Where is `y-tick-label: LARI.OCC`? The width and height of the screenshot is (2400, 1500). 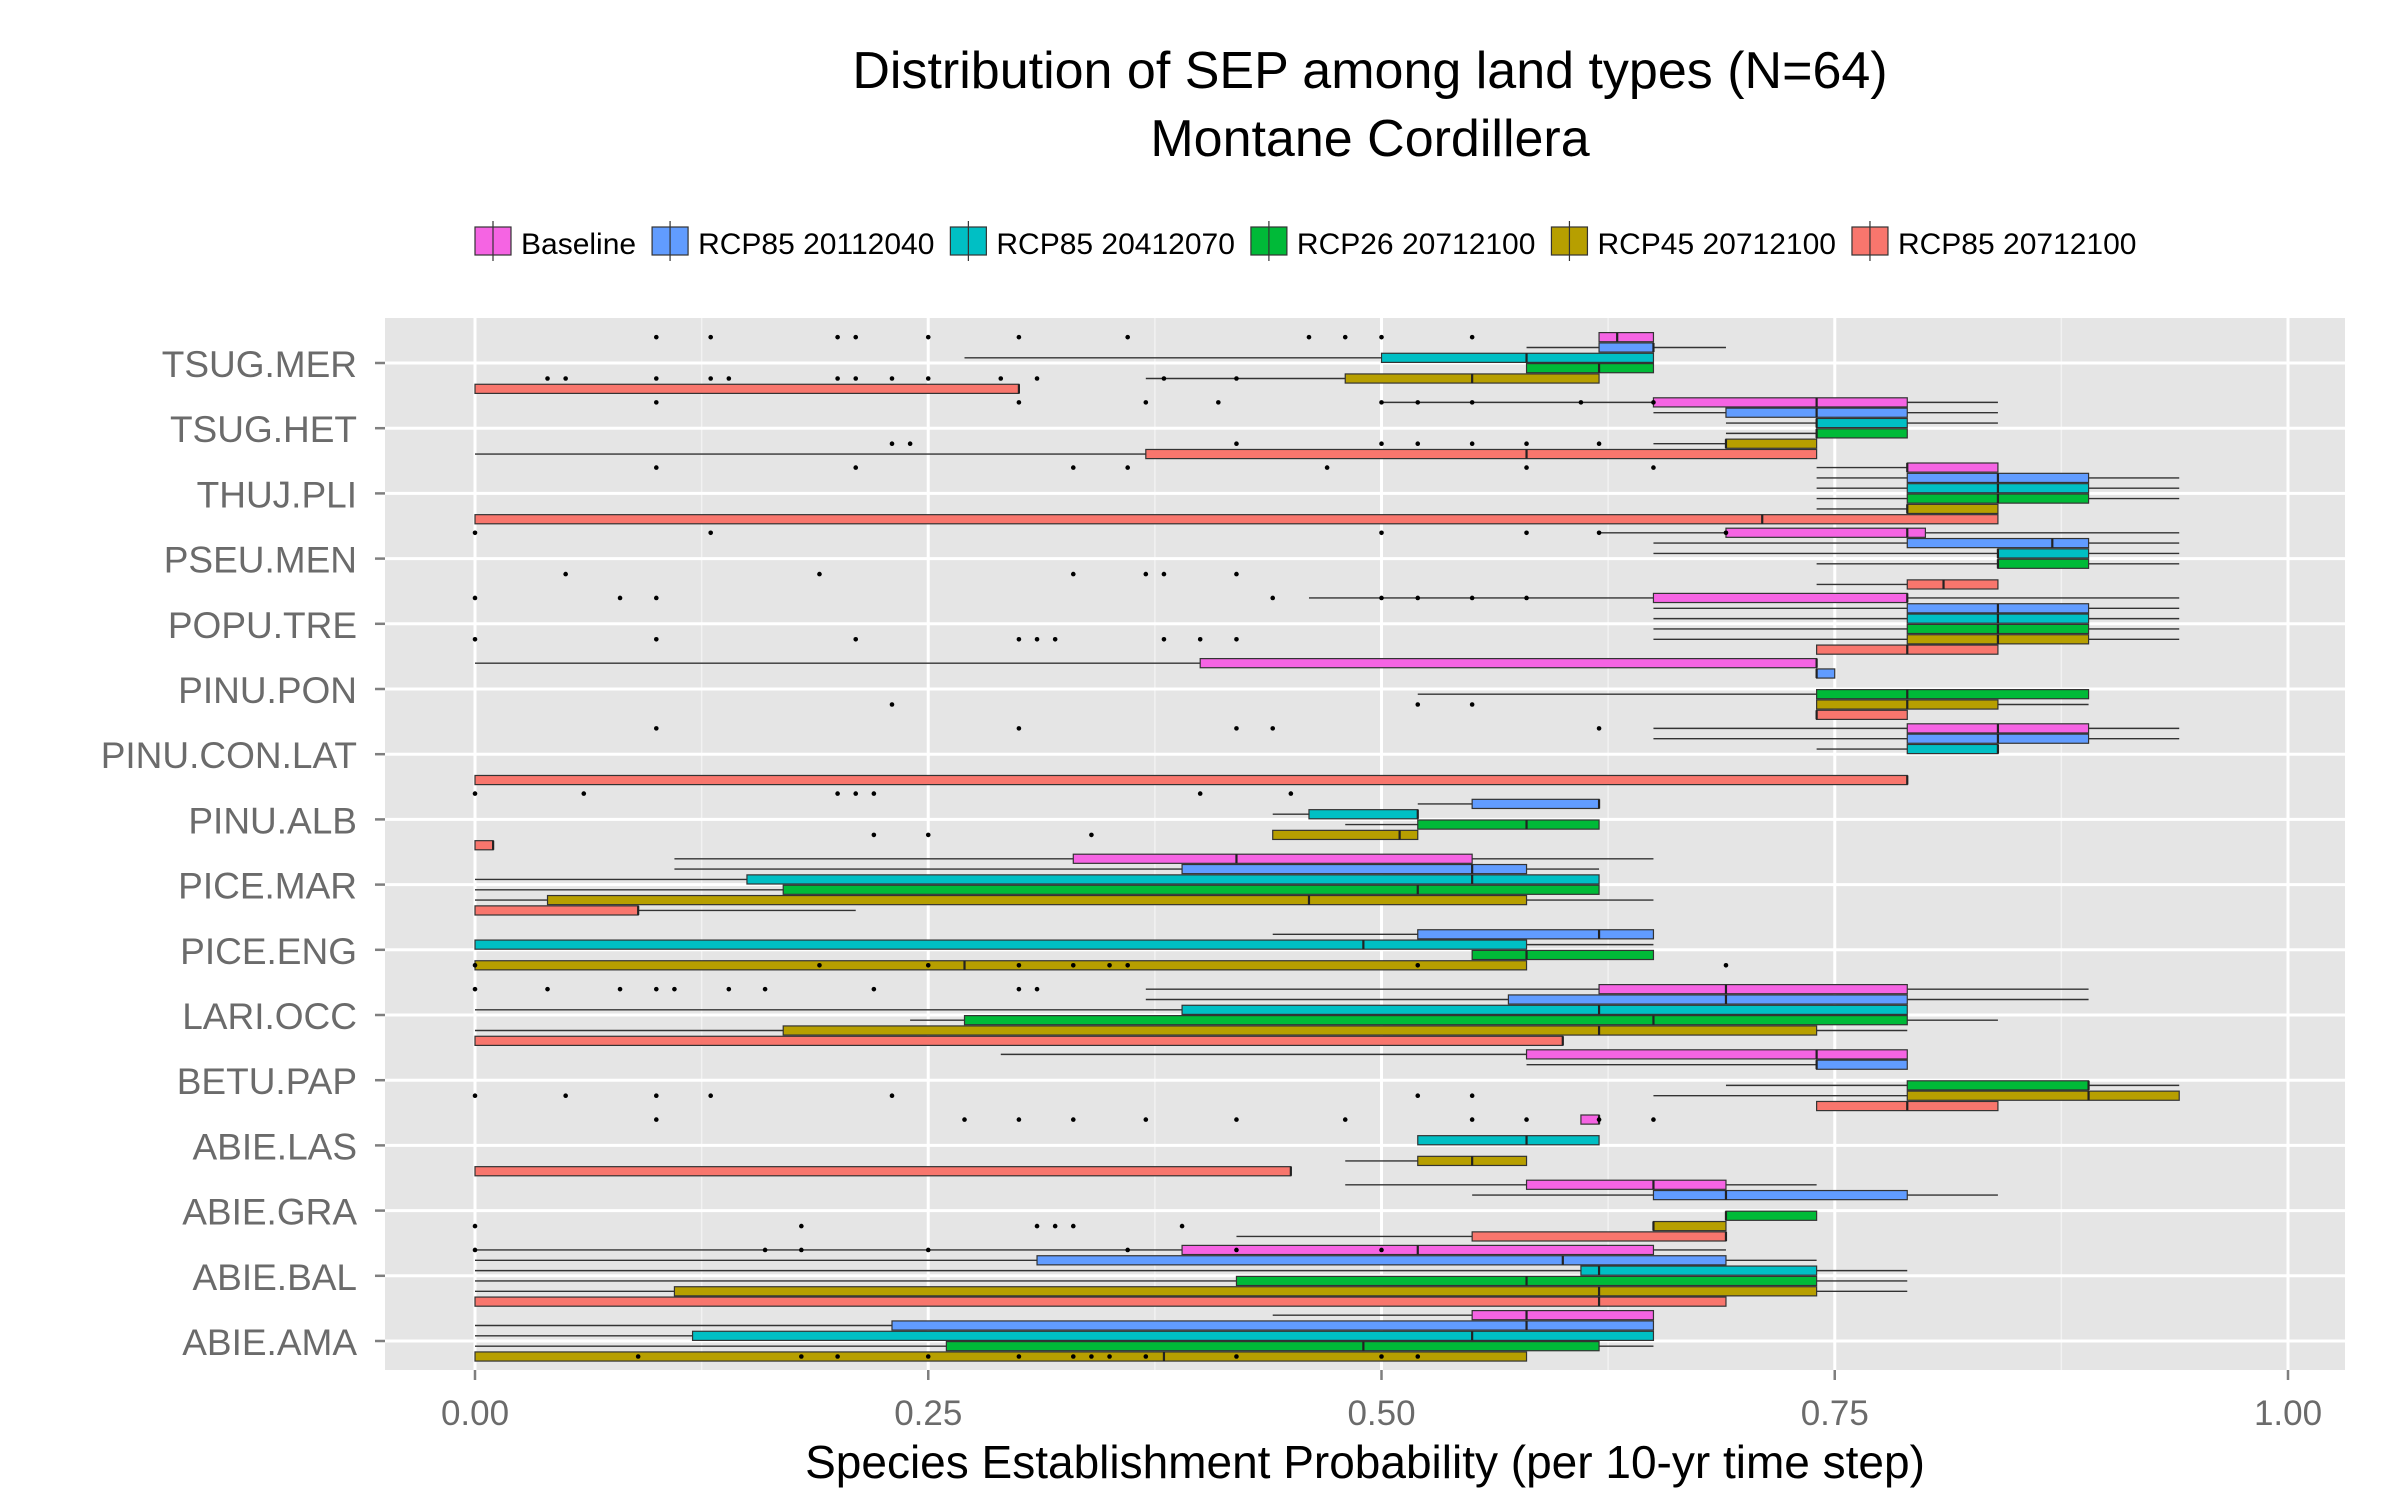
y-tick-label: LARI.OCC is located at coordinates (269, 1016).